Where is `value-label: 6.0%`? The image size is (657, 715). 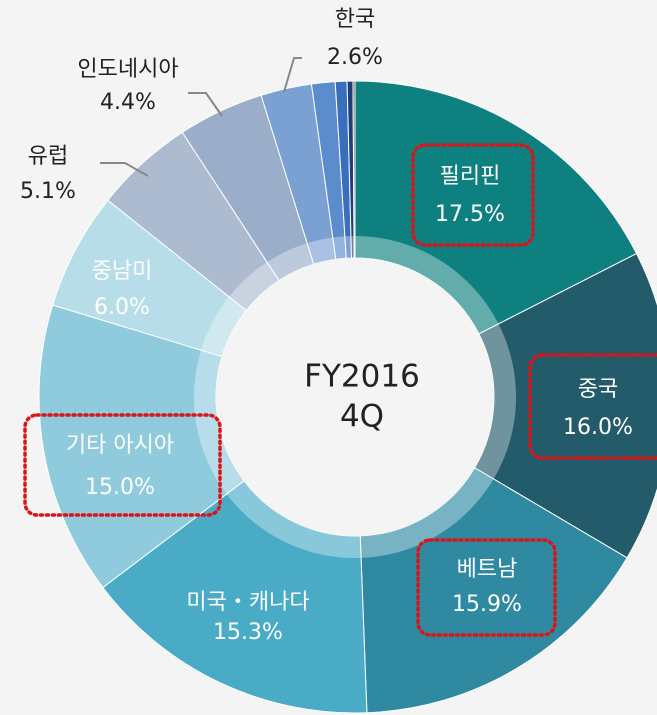 value-label: 6.0% is located at coordinates (122, 307).